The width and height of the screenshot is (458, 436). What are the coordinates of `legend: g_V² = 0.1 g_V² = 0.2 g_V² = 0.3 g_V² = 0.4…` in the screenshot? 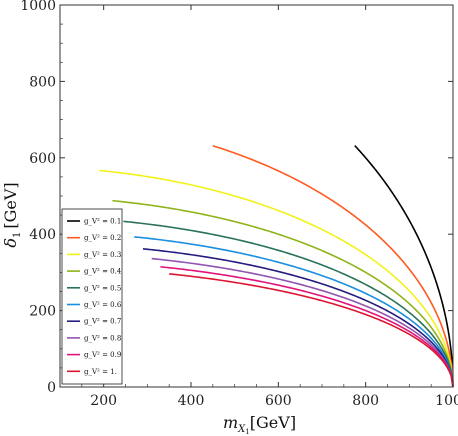 It's located at (92, 296).